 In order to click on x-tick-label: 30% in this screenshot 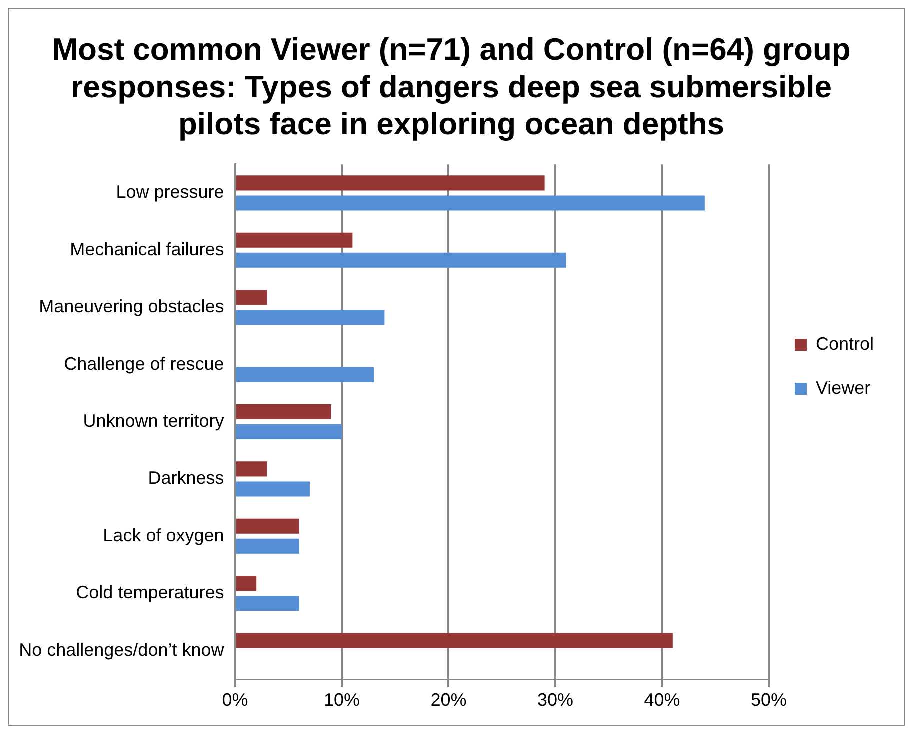, I will do `click(555, 700)`.